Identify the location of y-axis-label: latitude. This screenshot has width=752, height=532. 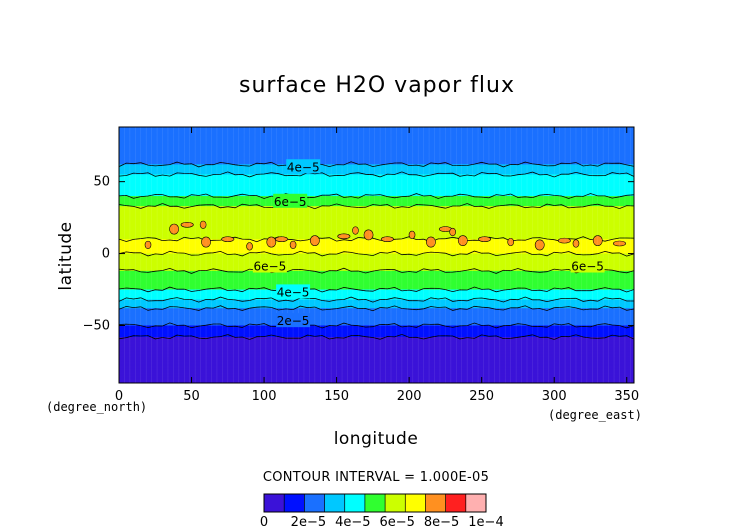
(66, 255).